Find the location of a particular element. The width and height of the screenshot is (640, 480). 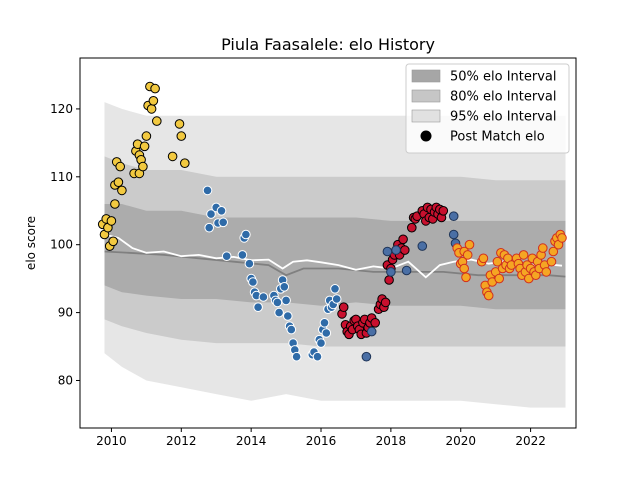

x-tick-label: 2012 is located at coordinates (181, 441).